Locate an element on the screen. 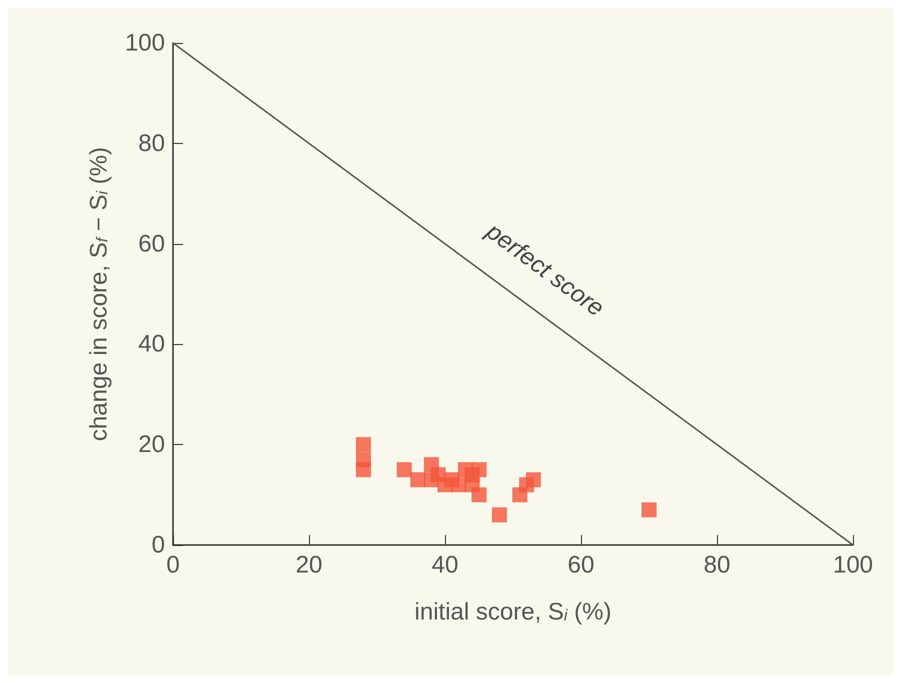 The width and height of the screenshot is (901, 683). y-tick-label: 60 is located at coordinates (151, 244).